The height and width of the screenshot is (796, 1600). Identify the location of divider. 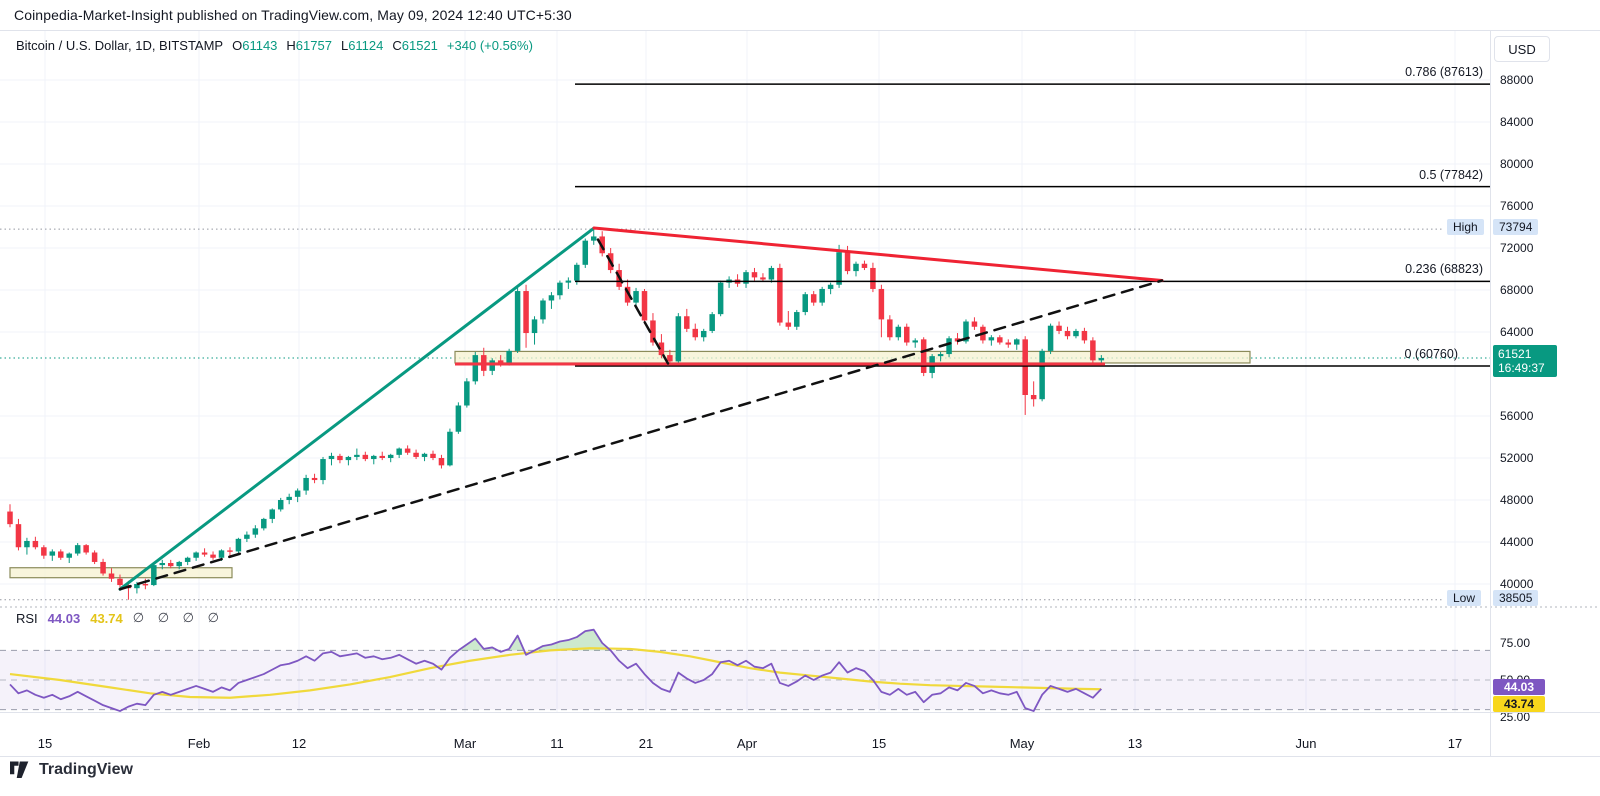
(800, 30).